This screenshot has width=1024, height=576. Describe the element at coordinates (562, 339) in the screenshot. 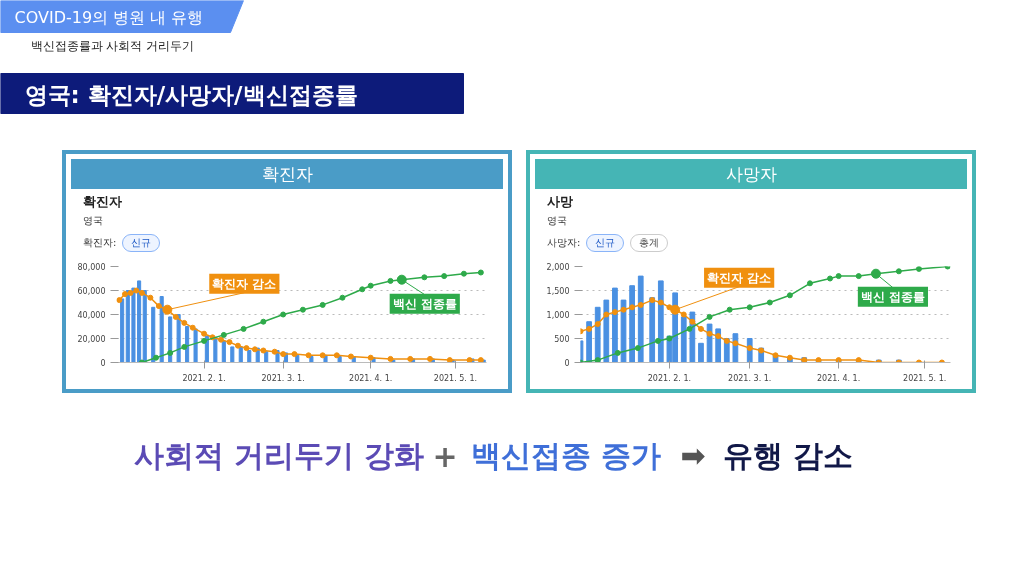

I see `y-tick-label: 500` at that location.